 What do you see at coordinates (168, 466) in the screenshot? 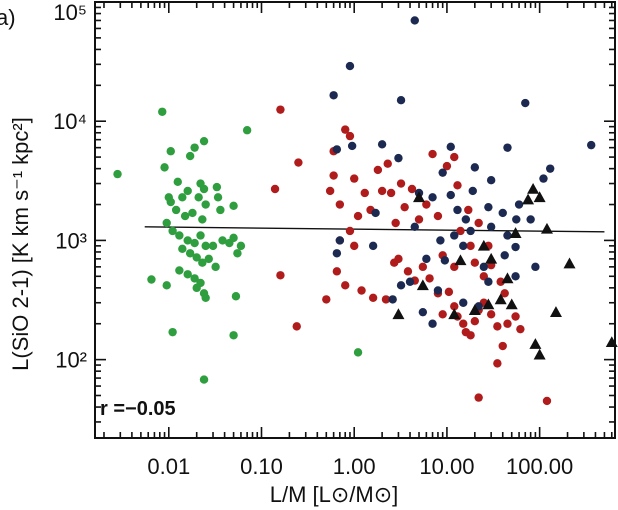
I see `x-tick-label: 0.01` at bounding box center [168, 466].